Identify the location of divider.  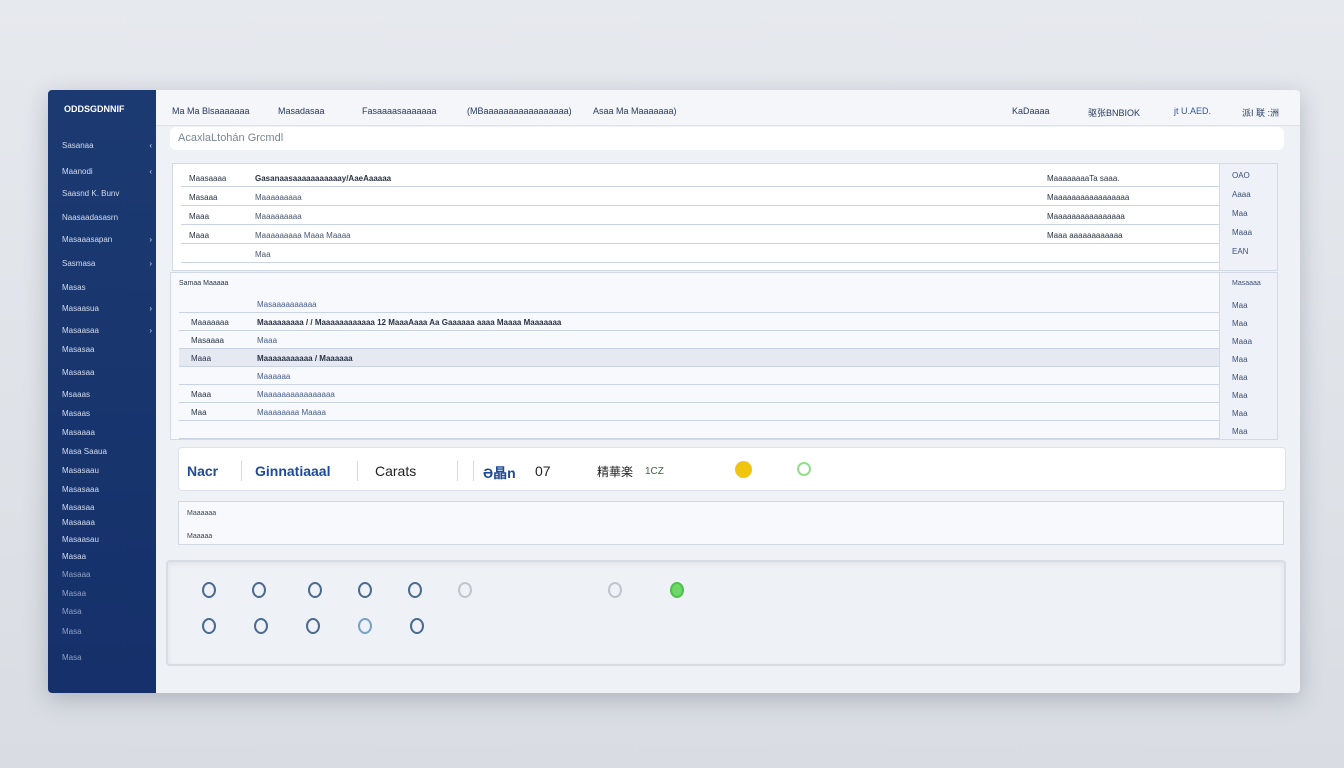
(241, 471).